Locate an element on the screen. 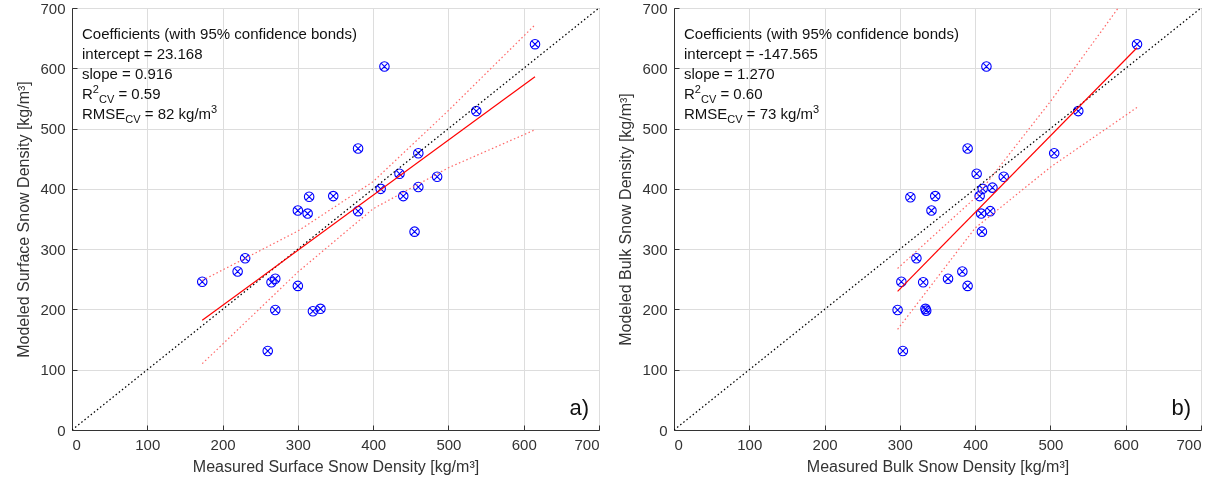 This screenshot has height=488, width=1226. annotation: slope = 1.270 is located at coordinates (730, 74).